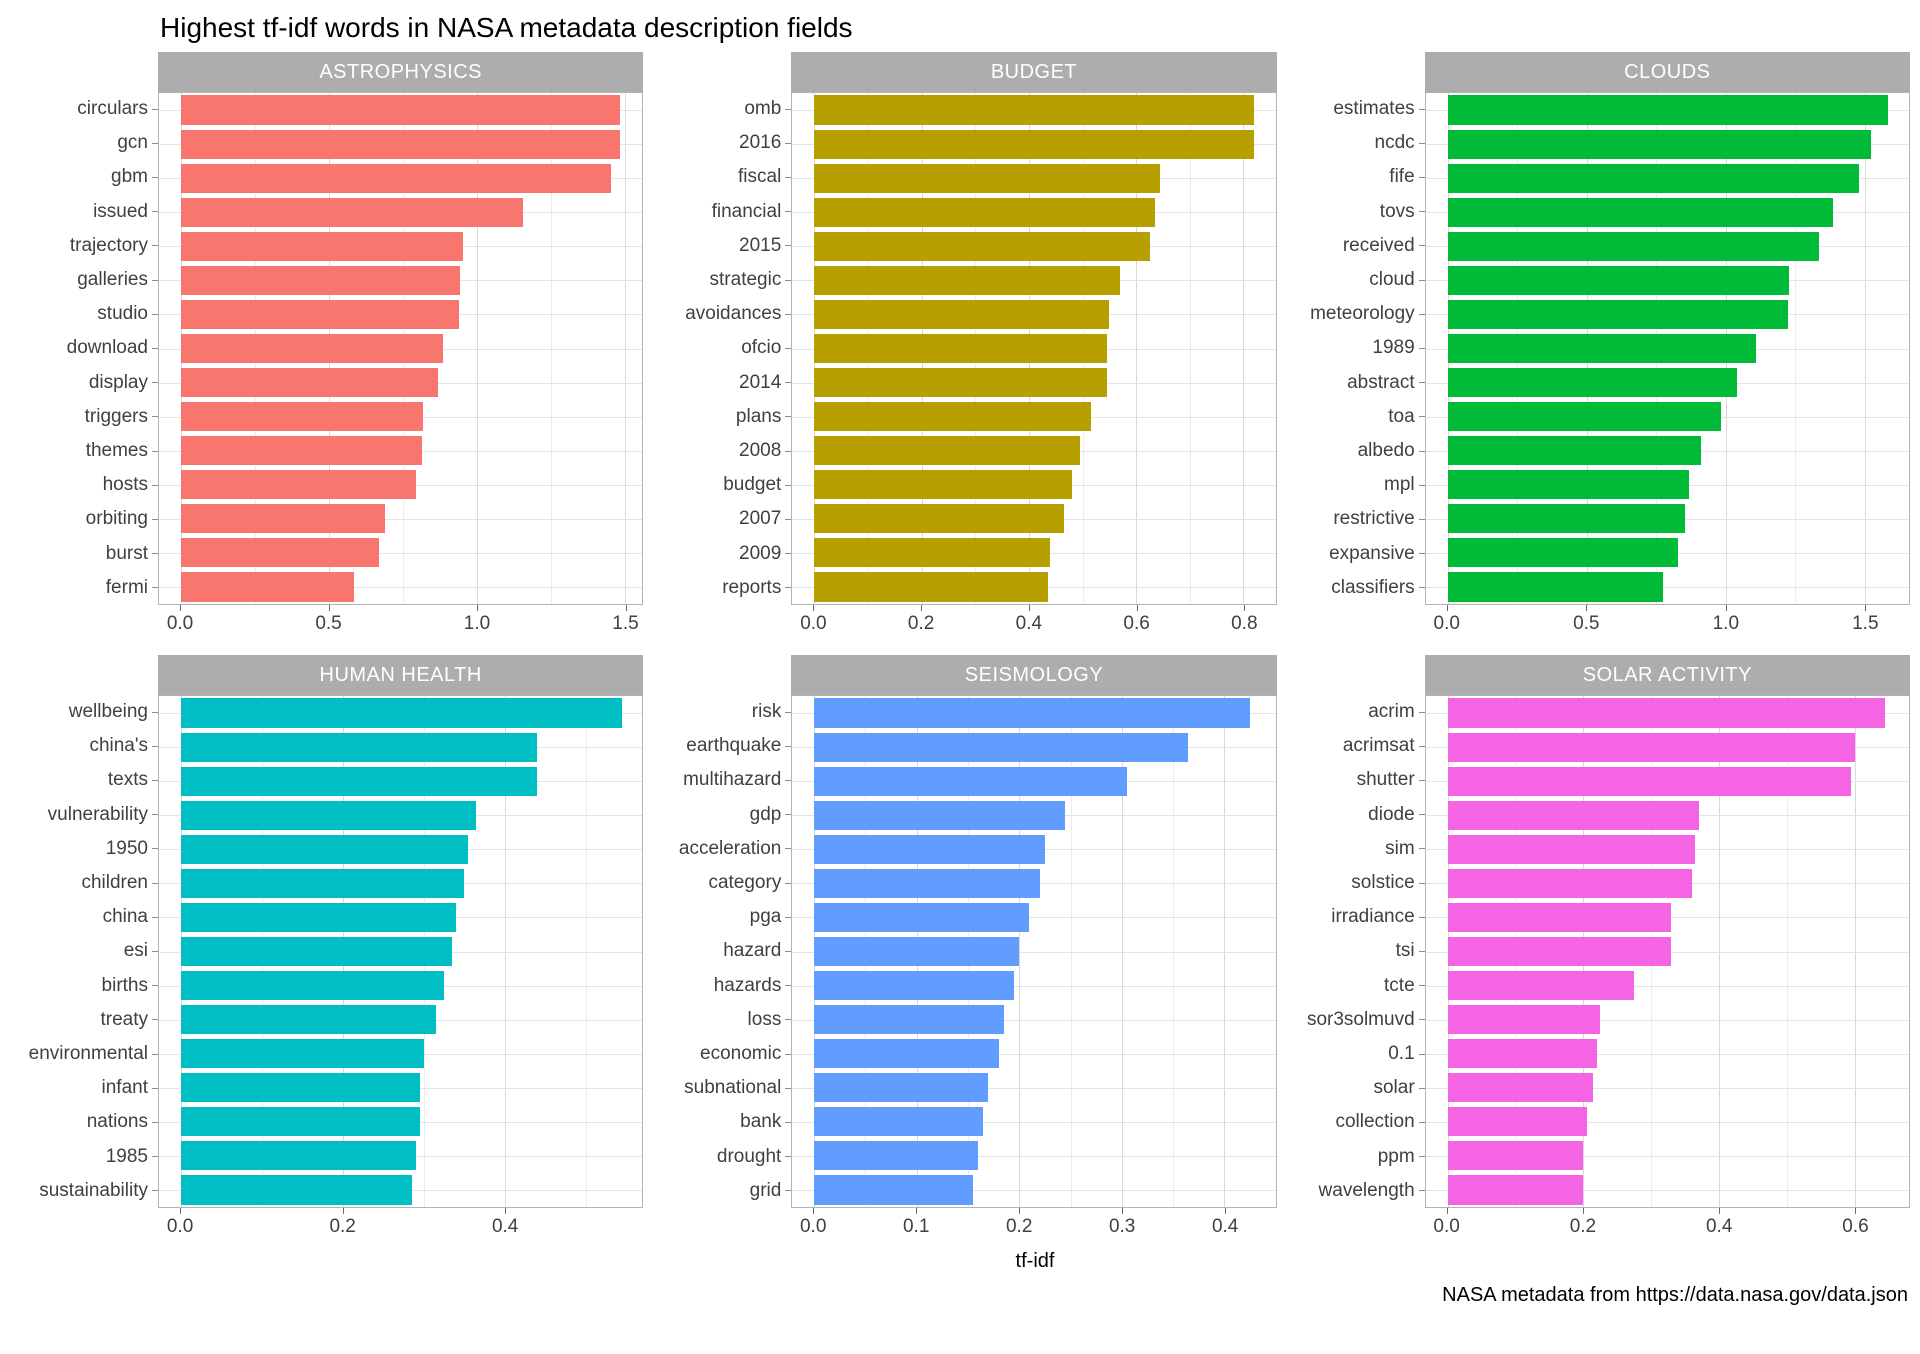 This screenshot has height=1354, width=1920. I want to click on x-tick-label: 0.4, so click(505, 1226).